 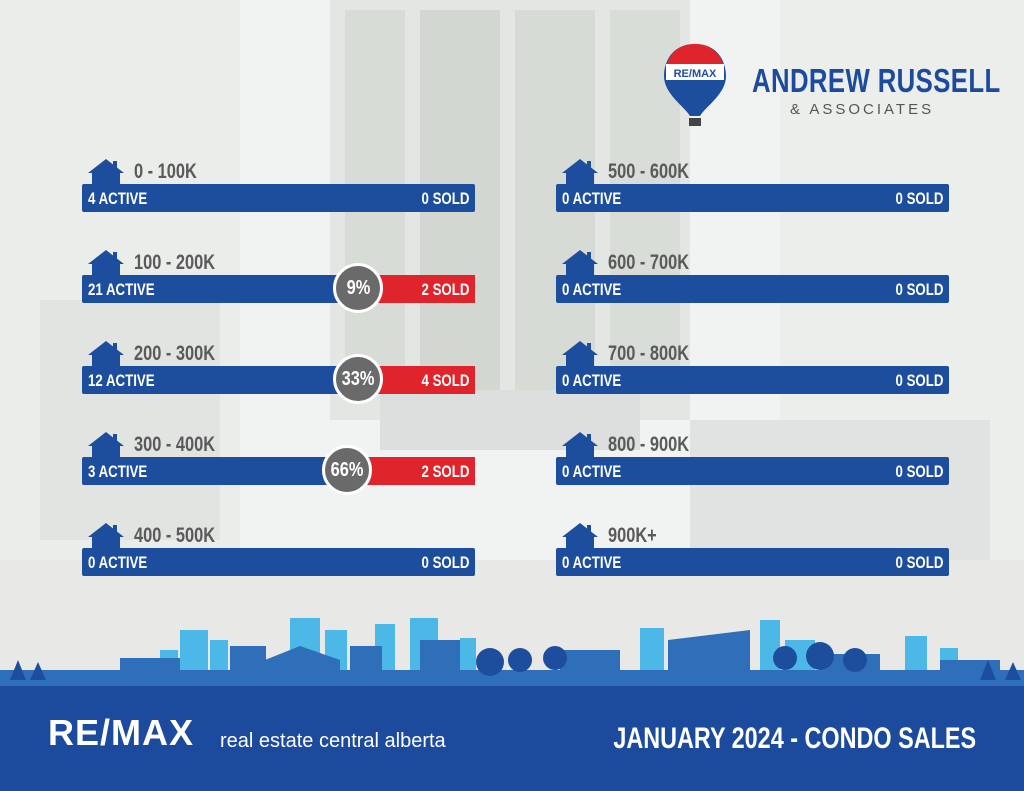 I want to click on price-tier: 900K+ 0 ACTIVE 0 SOLD, so click(x=752, y=549).